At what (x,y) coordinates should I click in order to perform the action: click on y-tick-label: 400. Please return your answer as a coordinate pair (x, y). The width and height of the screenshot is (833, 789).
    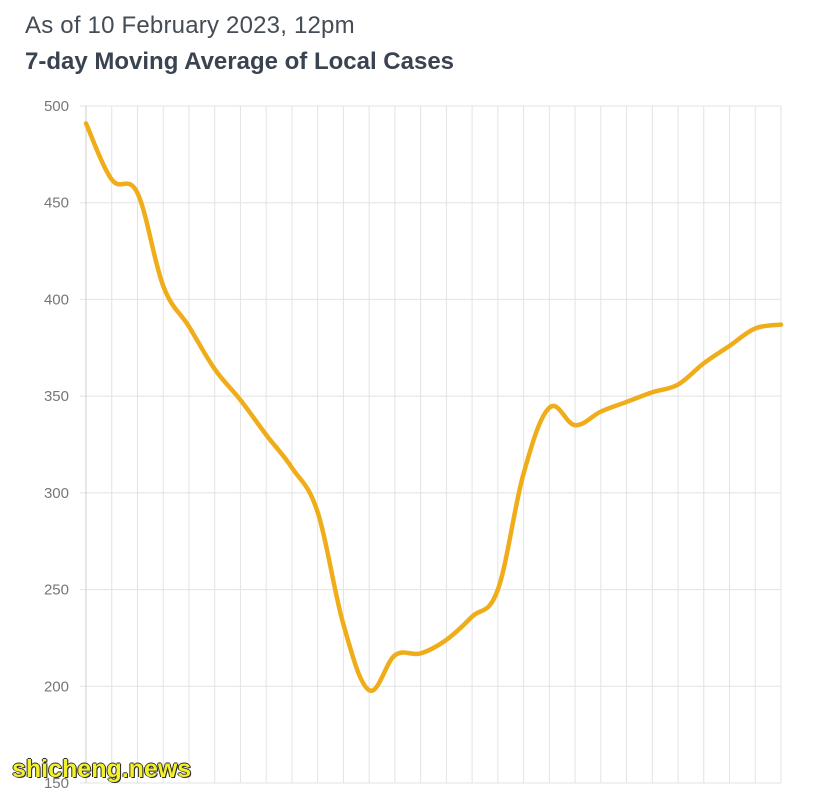
    Looking at the image, I should click on (56, 299).